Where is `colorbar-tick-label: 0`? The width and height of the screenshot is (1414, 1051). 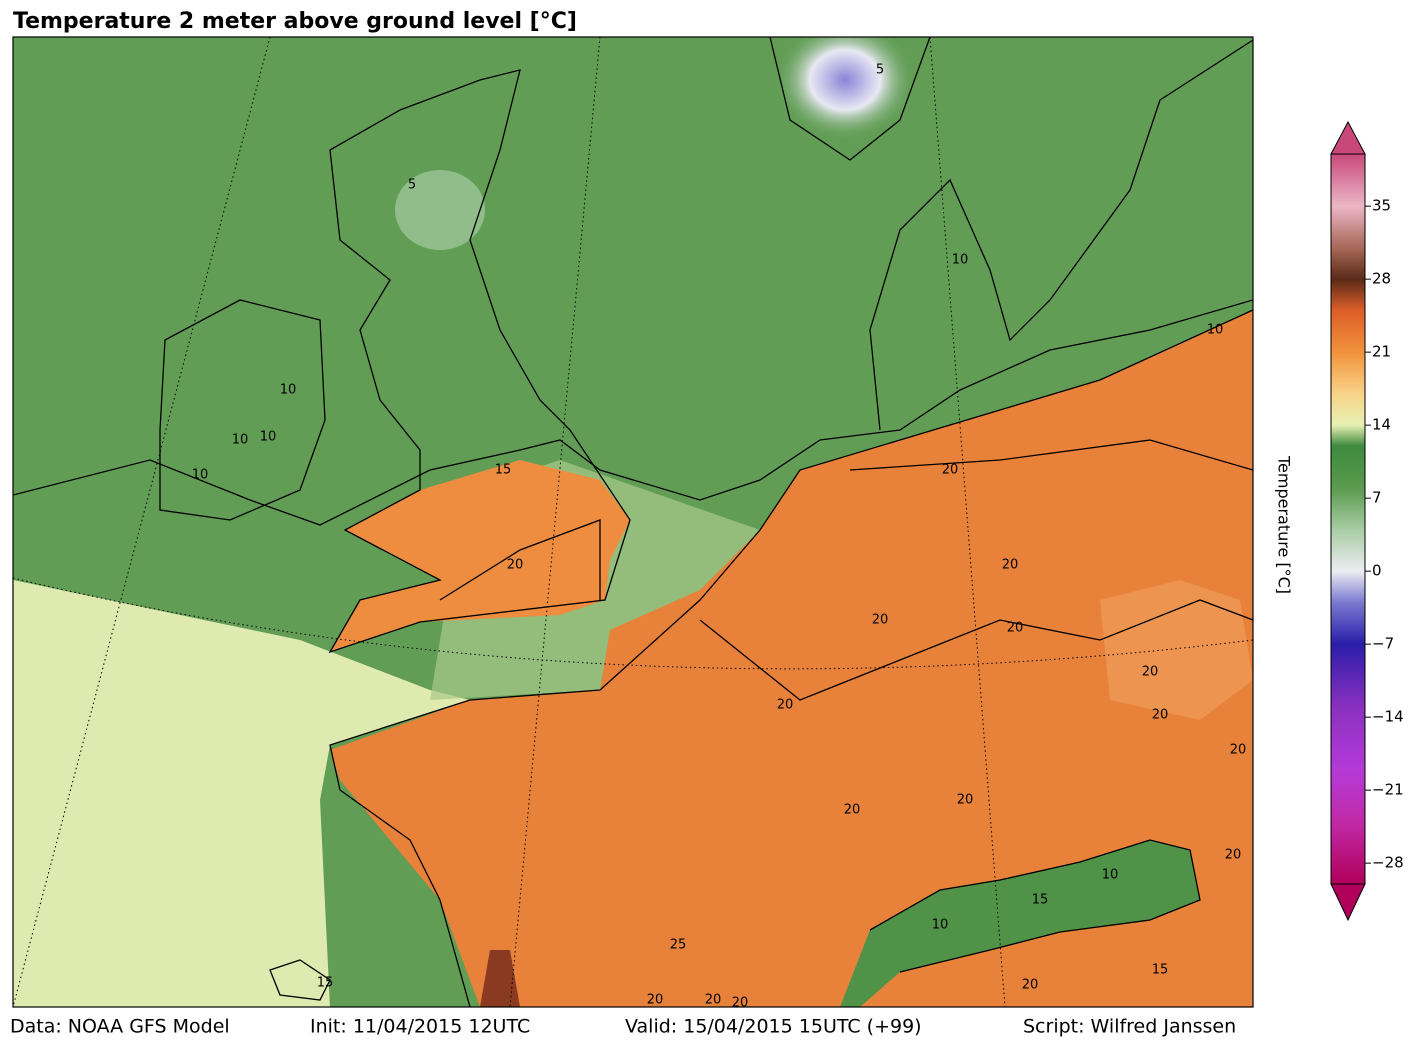 colorbar-tick-label: 0 is located at coordinates (1377, 571).